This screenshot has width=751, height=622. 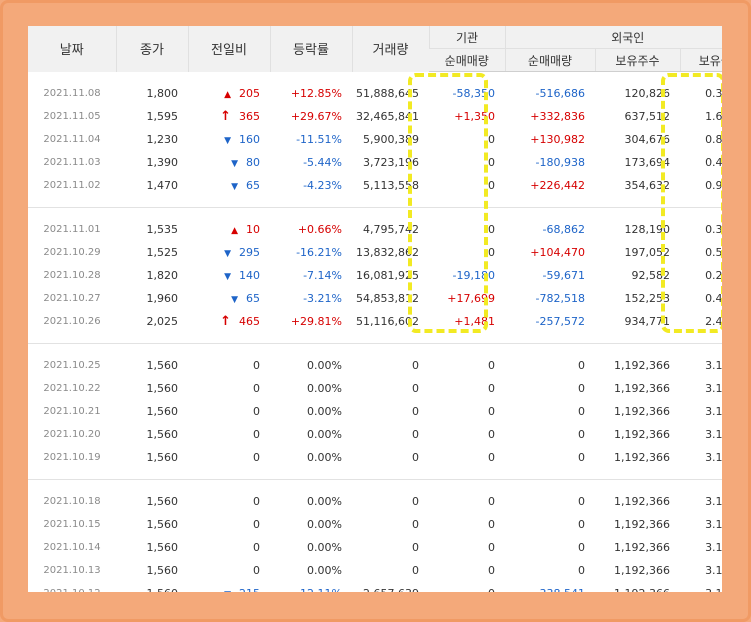 What do you see at coordinates (162, 139) in the screenshot?
I see `close-cell: 1,230` at bounding box center [162, 139].